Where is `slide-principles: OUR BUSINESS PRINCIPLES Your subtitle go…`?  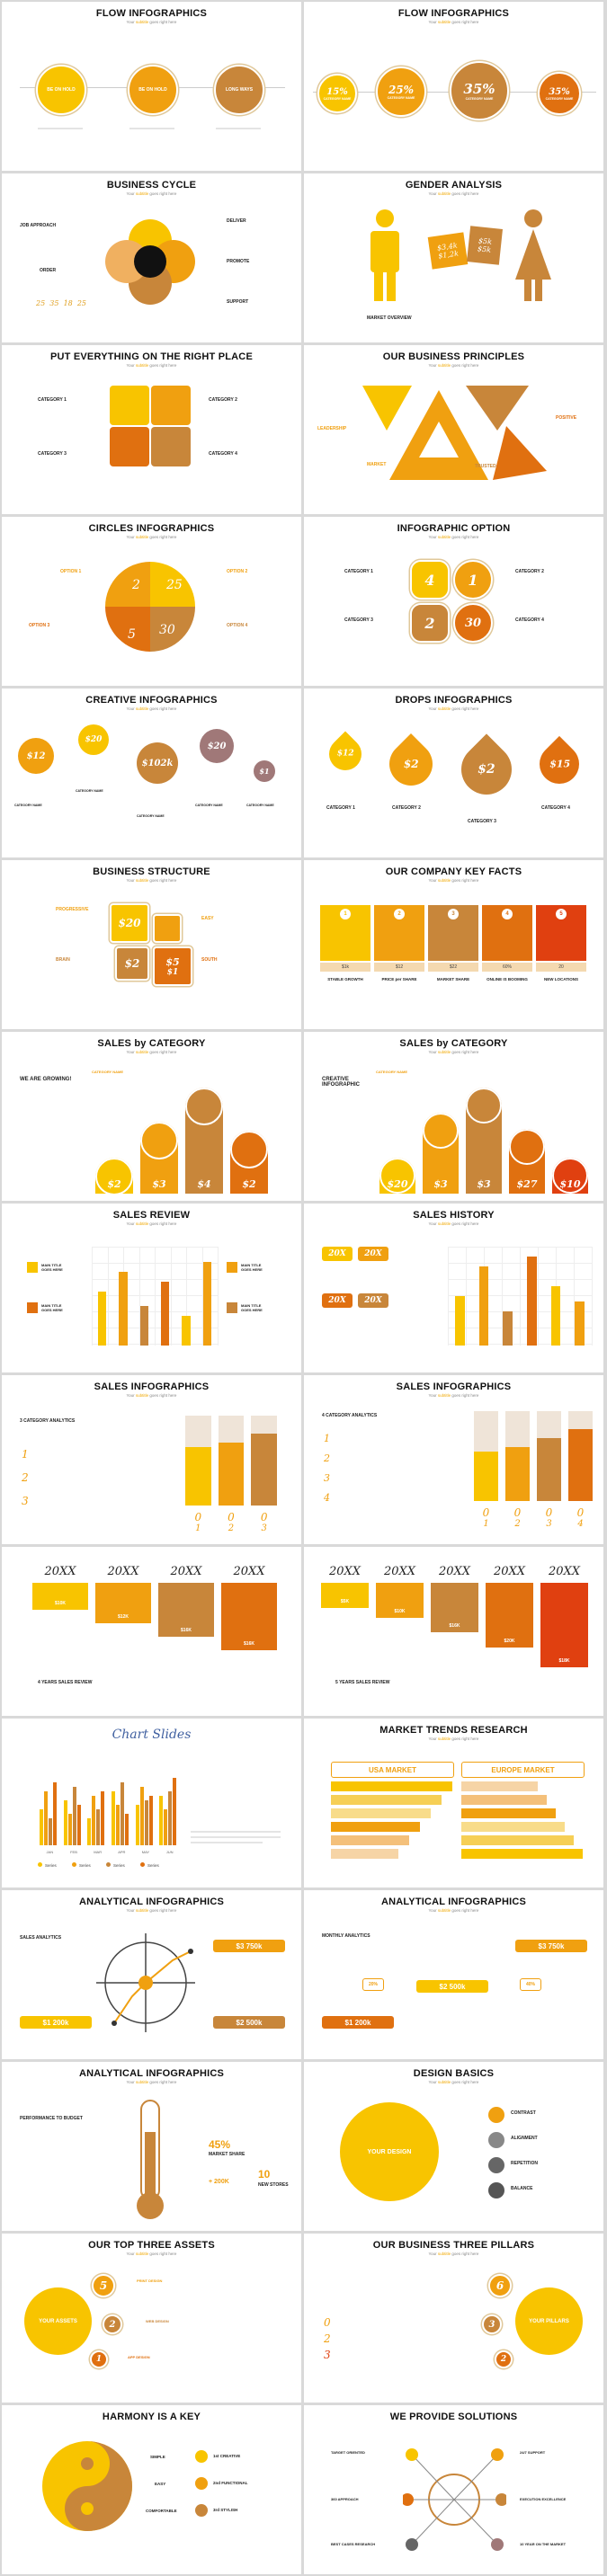 slide-principles: OUR BUSINESS PRINCIPLES Your subtitle go… is located at coordinates (454, 429).